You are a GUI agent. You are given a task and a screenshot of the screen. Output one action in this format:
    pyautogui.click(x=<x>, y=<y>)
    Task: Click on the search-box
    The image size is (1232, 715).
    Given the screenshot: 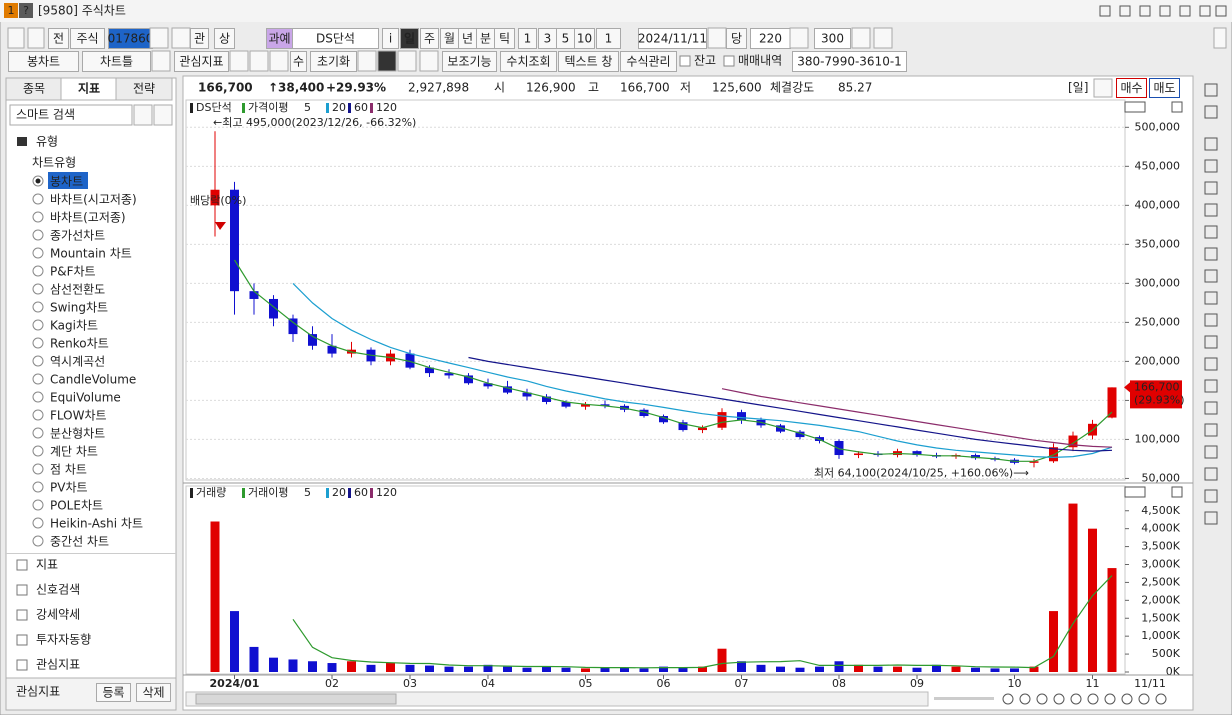 What is the action you would take?
    pyautogui.click(x=71, y=115)
    